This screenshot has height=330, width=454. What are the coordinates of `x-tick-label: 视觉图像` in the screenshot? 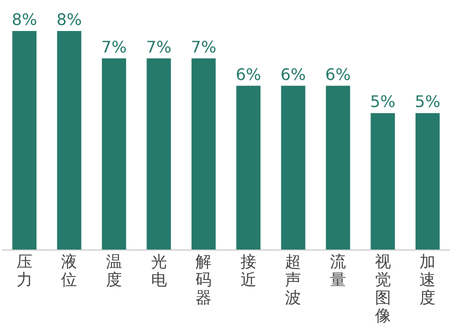 It's located at (382, 288).